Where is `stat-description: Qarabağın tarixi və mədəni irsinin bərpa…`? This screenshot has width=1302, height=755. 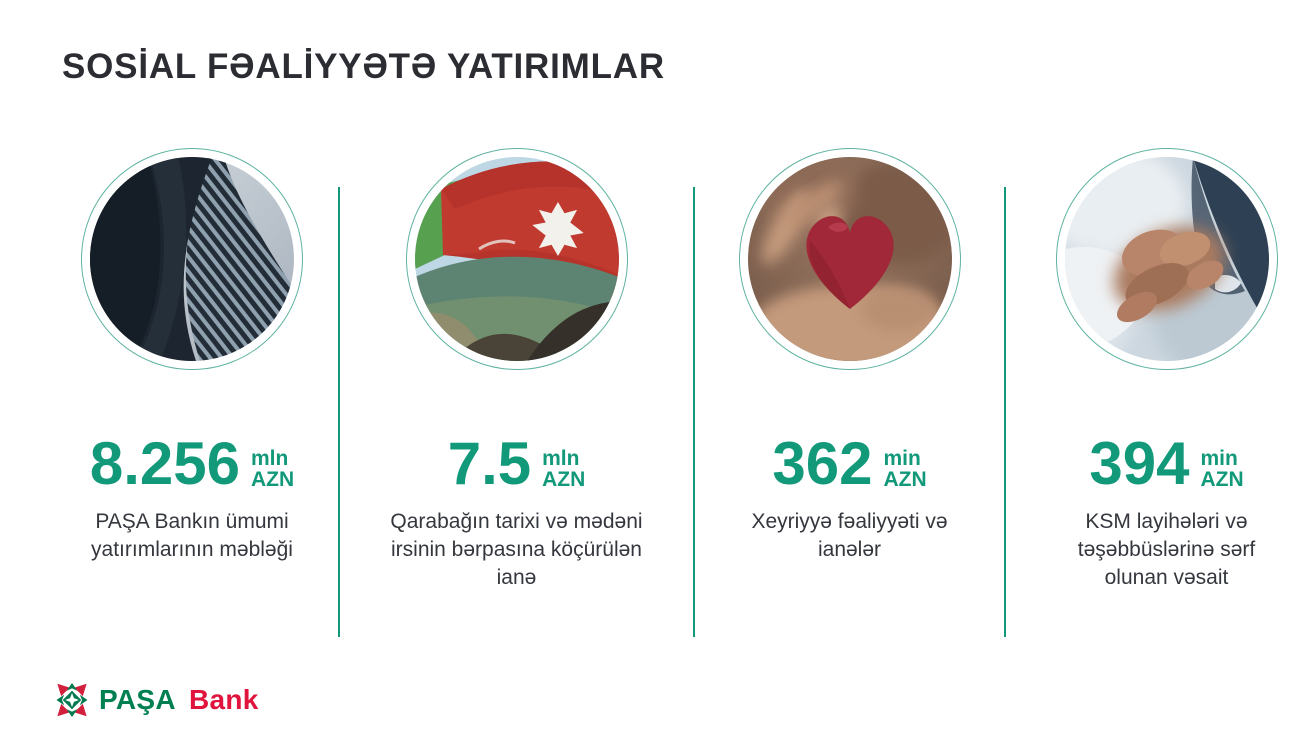
stat-description: Qarabağın tarixi və mədəni irsinin bərpa… is located at coordinates (516, 549).